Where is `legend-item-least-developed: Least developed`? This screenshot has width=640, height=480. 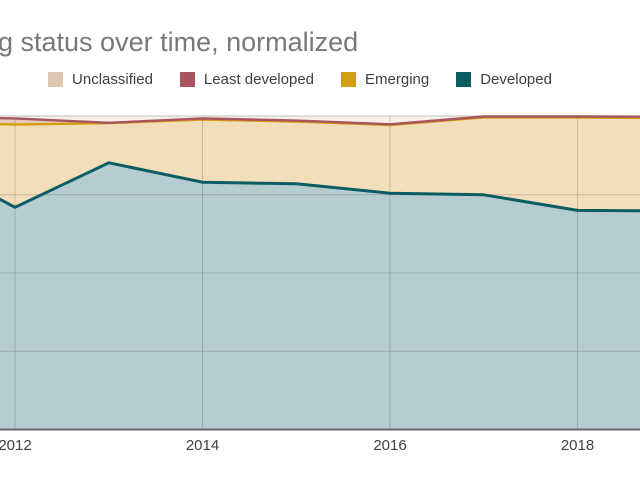
legend-item-least-developed: Least developed is located at coordinates (247, 79).